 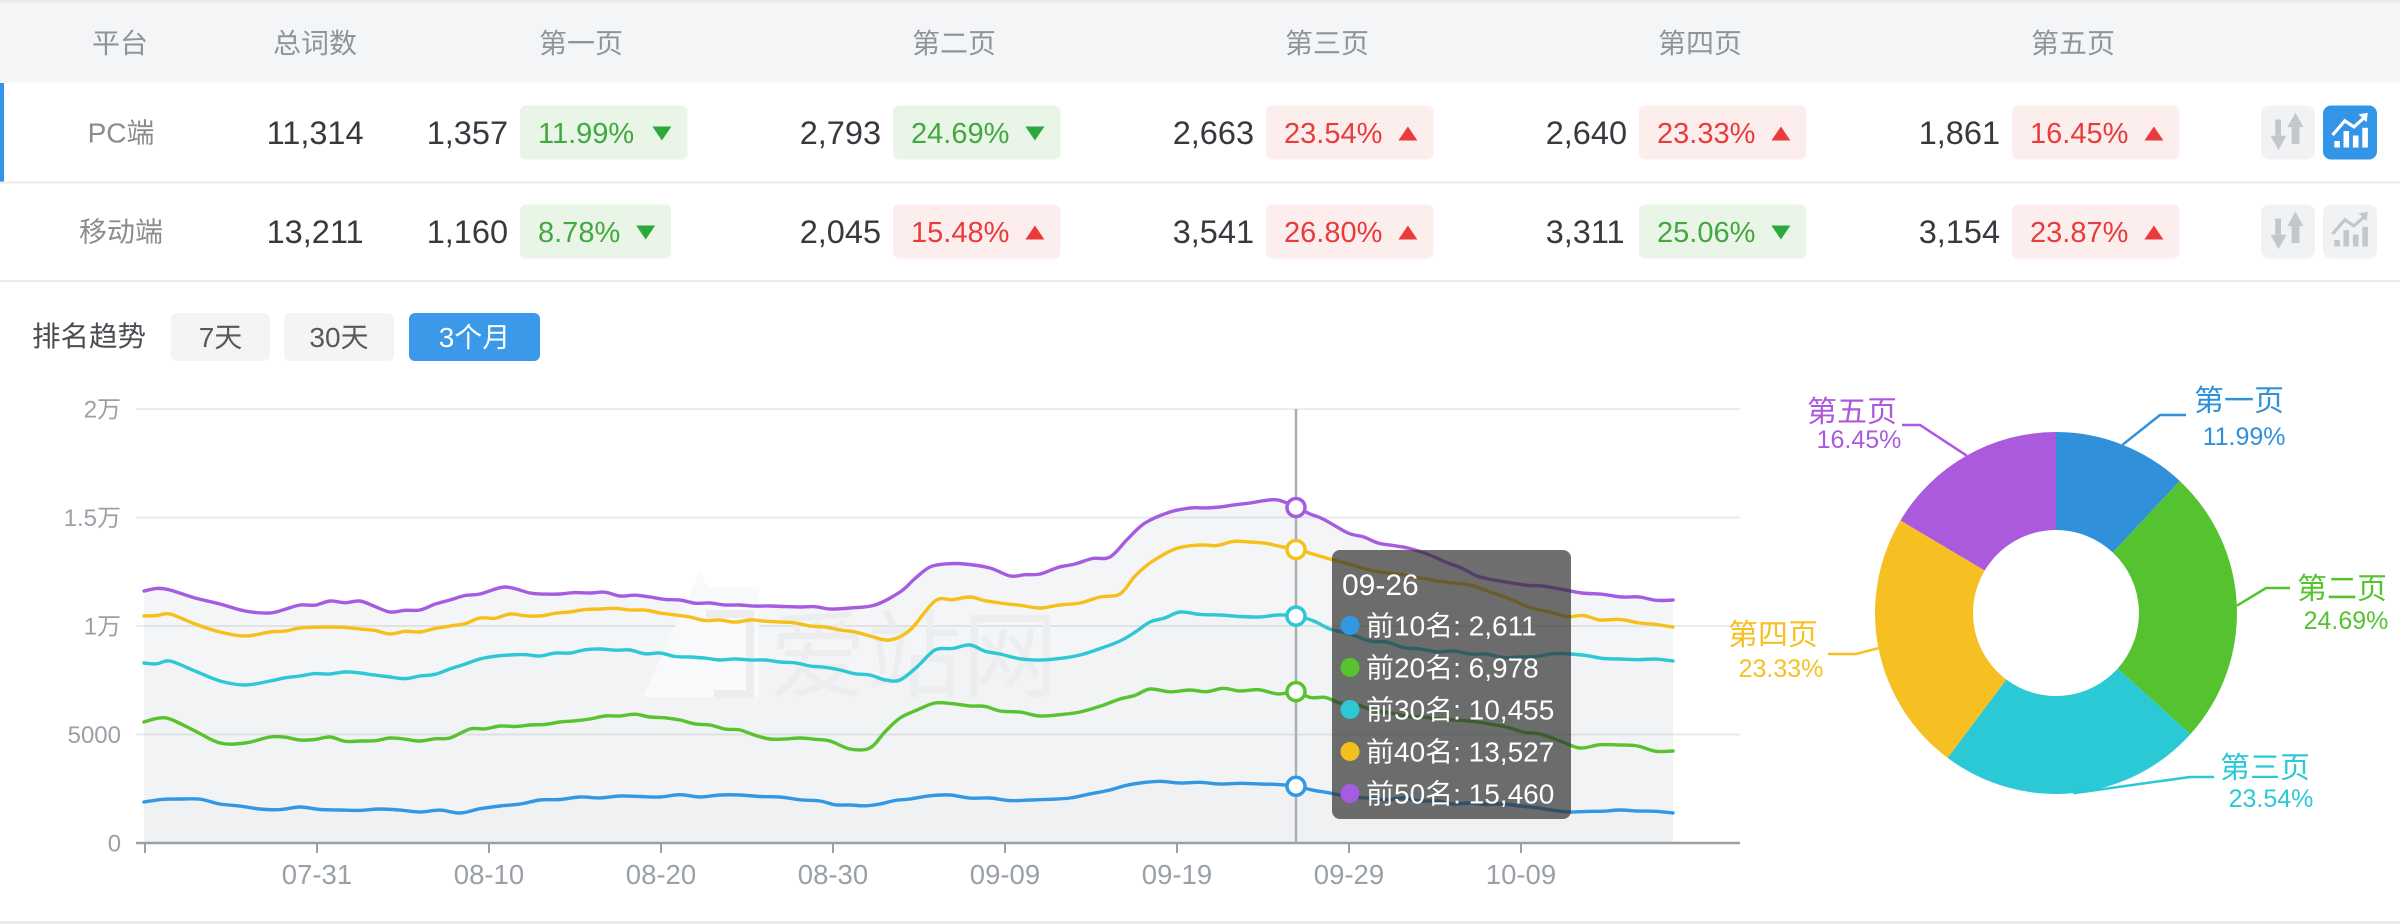 What do you see at coordinates (960, 233) in the screenshot?
I see `svg-text: 15.48%` at bounding box center [960, 233].